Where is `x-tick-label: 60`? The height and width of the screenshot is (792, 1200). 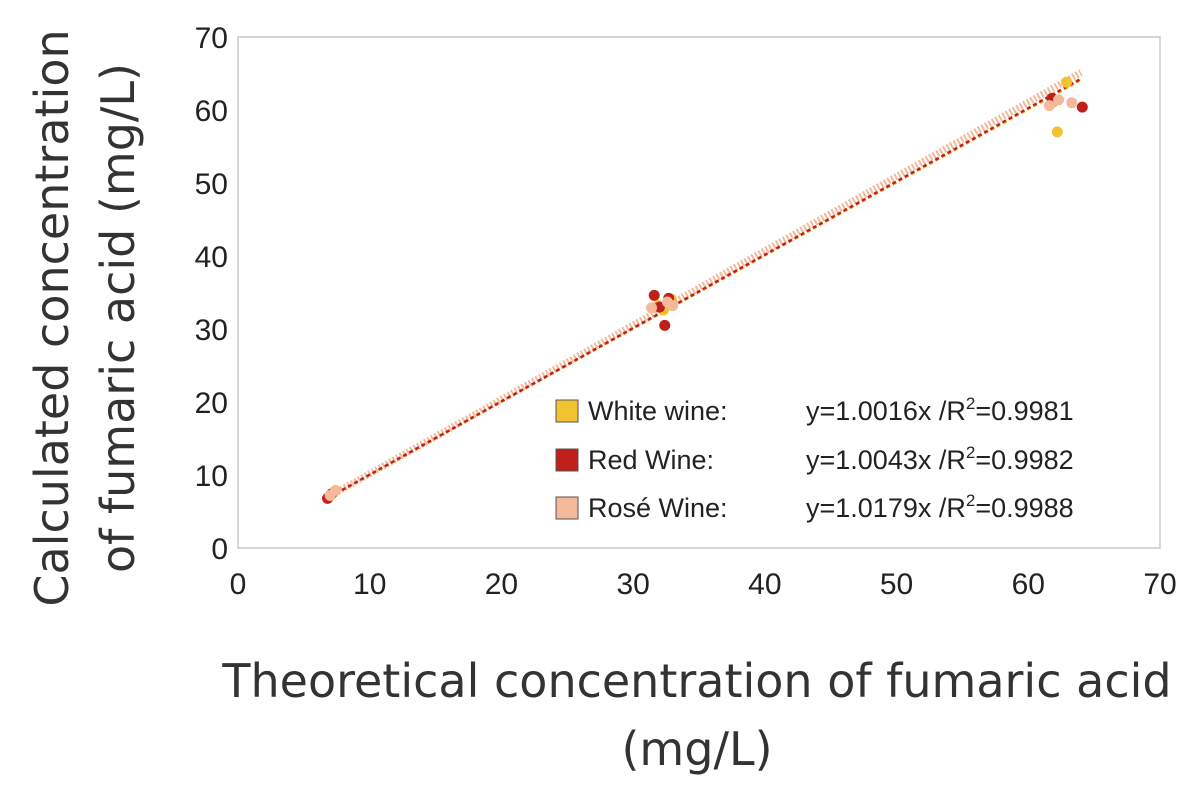 x-tick-label: 60 is located at coordinates (1028, 584).